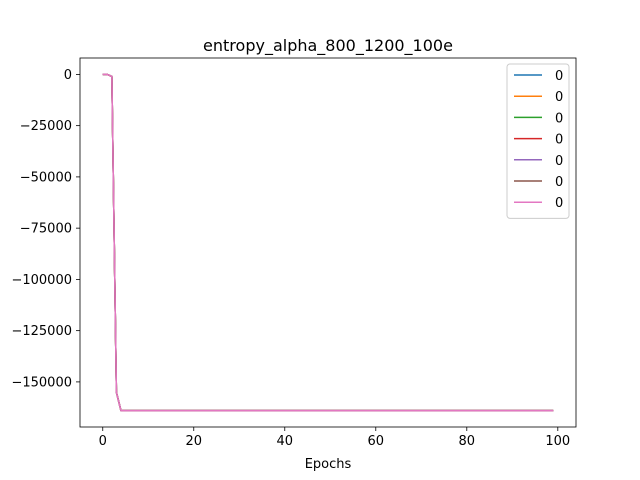 This screenshot has width=640, height=480. I want to click on y-tick-label: −125000, so click(41, 331).